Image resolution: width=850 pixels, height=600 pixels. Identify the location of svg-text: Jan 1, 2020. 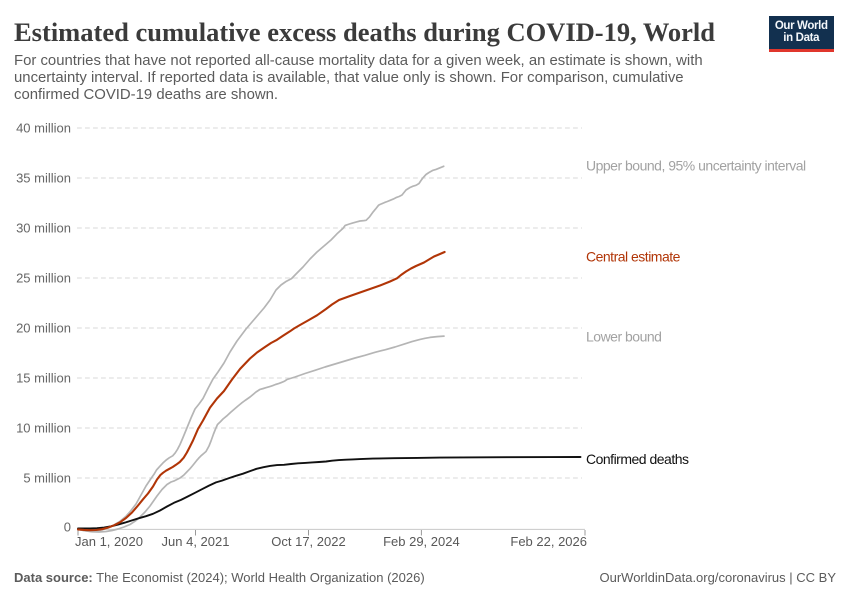
(109, 541).